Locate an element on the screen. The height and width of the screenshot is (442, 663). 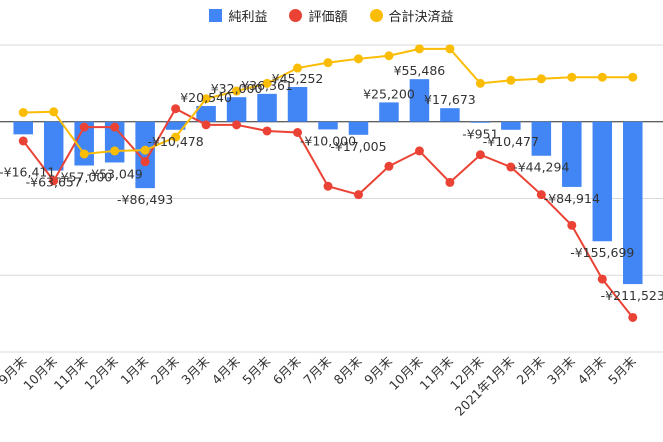
data-label: ¥25,200 is located at coordinates (389, 93).